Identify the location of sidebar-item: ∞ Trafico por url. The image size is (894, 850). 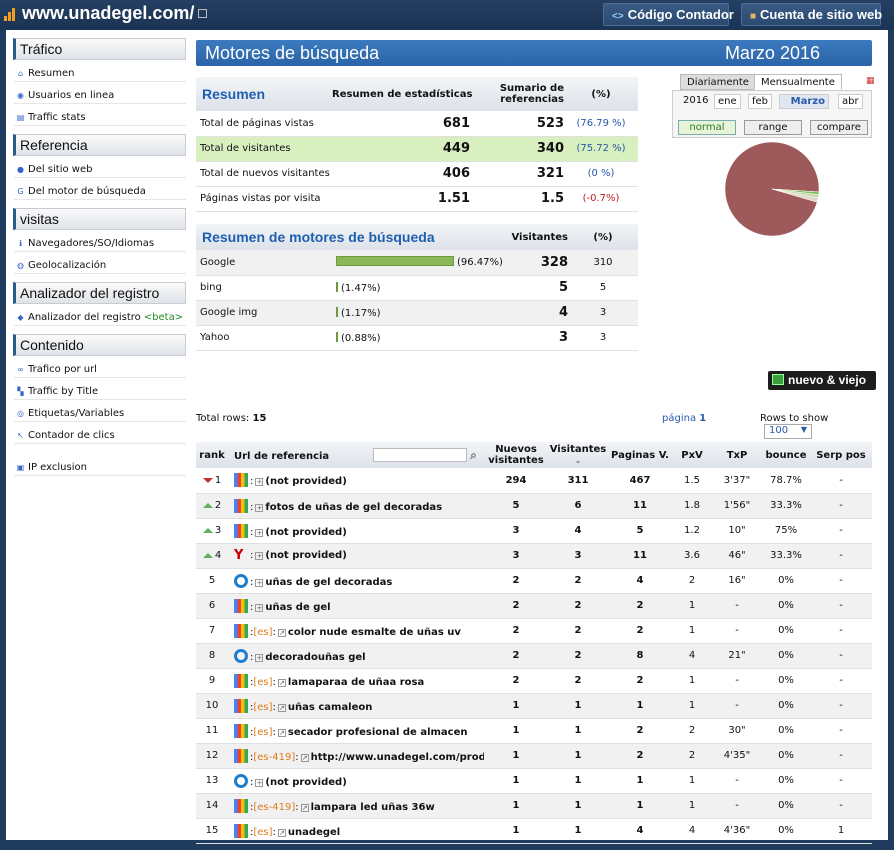
(100, 367).